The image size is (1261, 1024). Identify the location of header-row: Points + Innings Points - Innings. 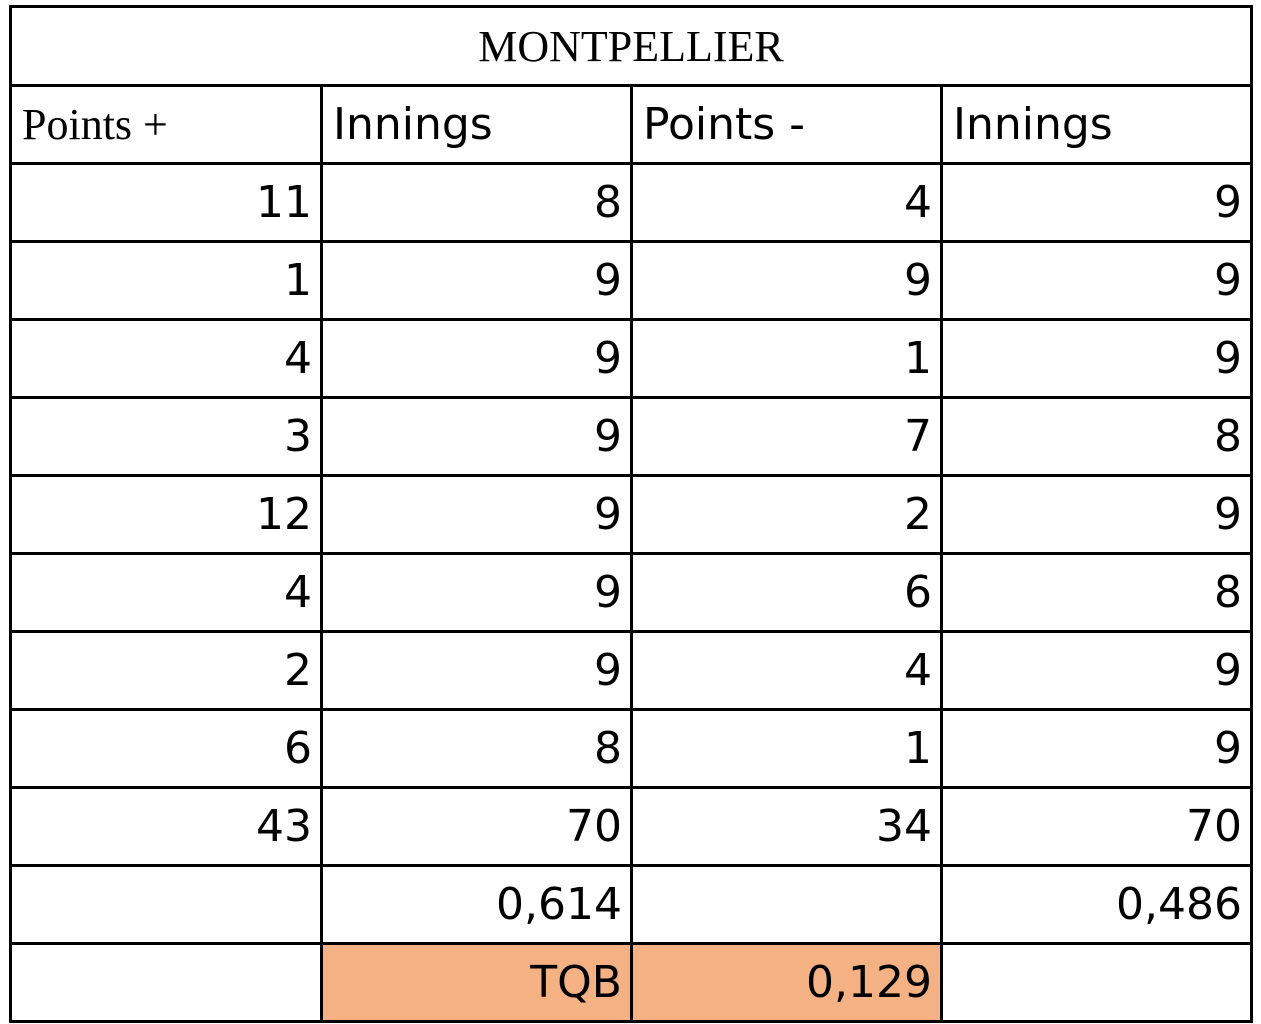
(631, 124).